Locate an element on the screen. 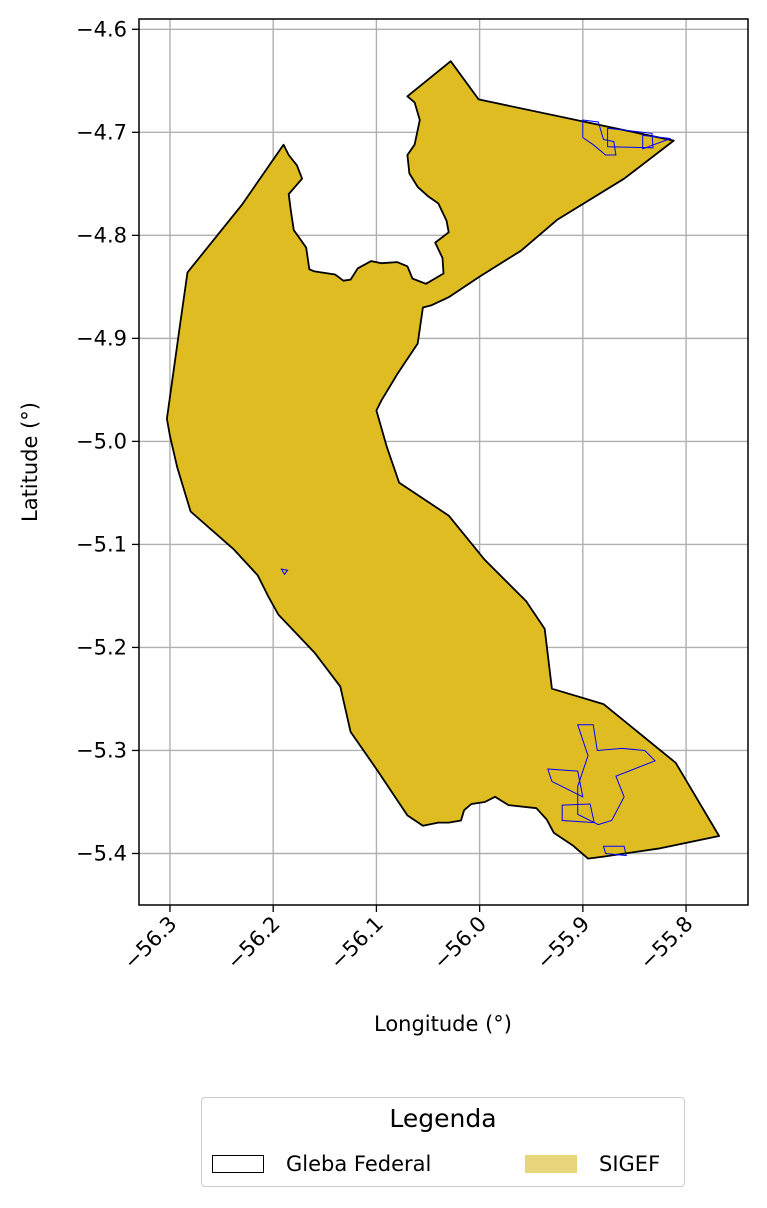 The image size is (767, 1208). legend: Legenda Gleba Federal SIGEF is located at coordinates (443, 1142).